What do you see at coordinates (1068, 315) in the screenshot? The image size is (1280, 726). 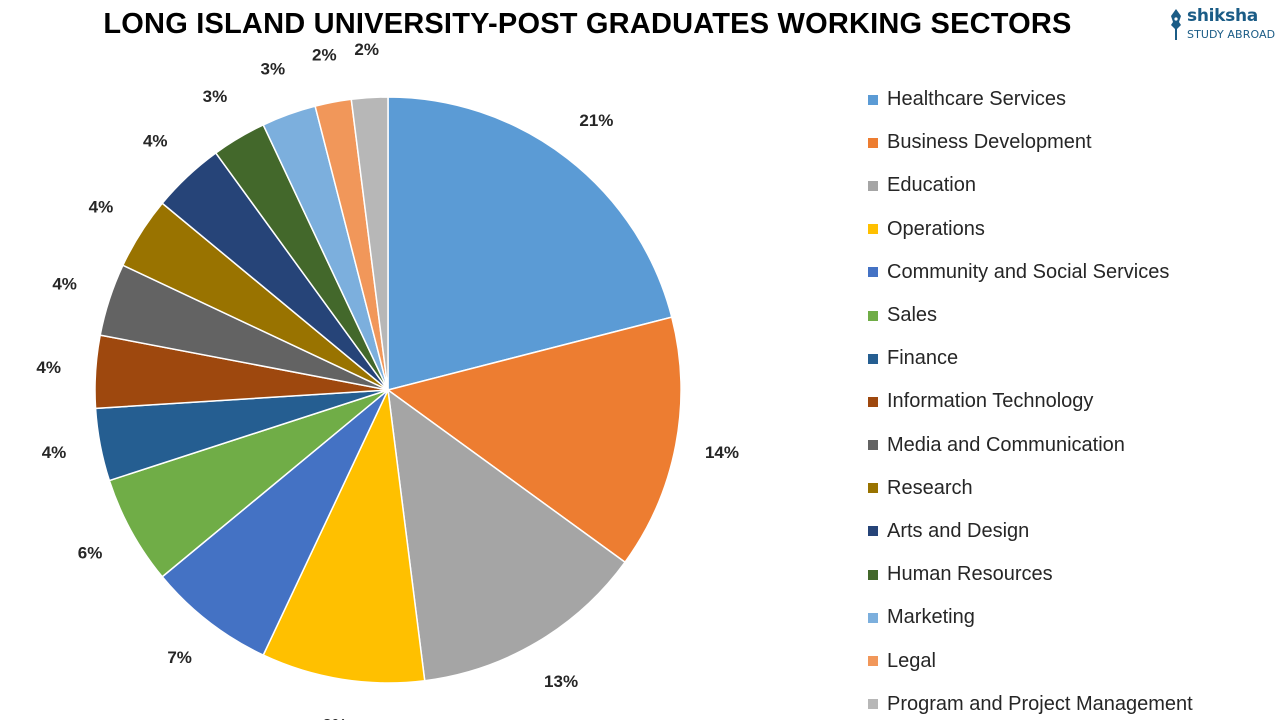 I see `legend-item: Sales` at bounding box center [1068, 315].